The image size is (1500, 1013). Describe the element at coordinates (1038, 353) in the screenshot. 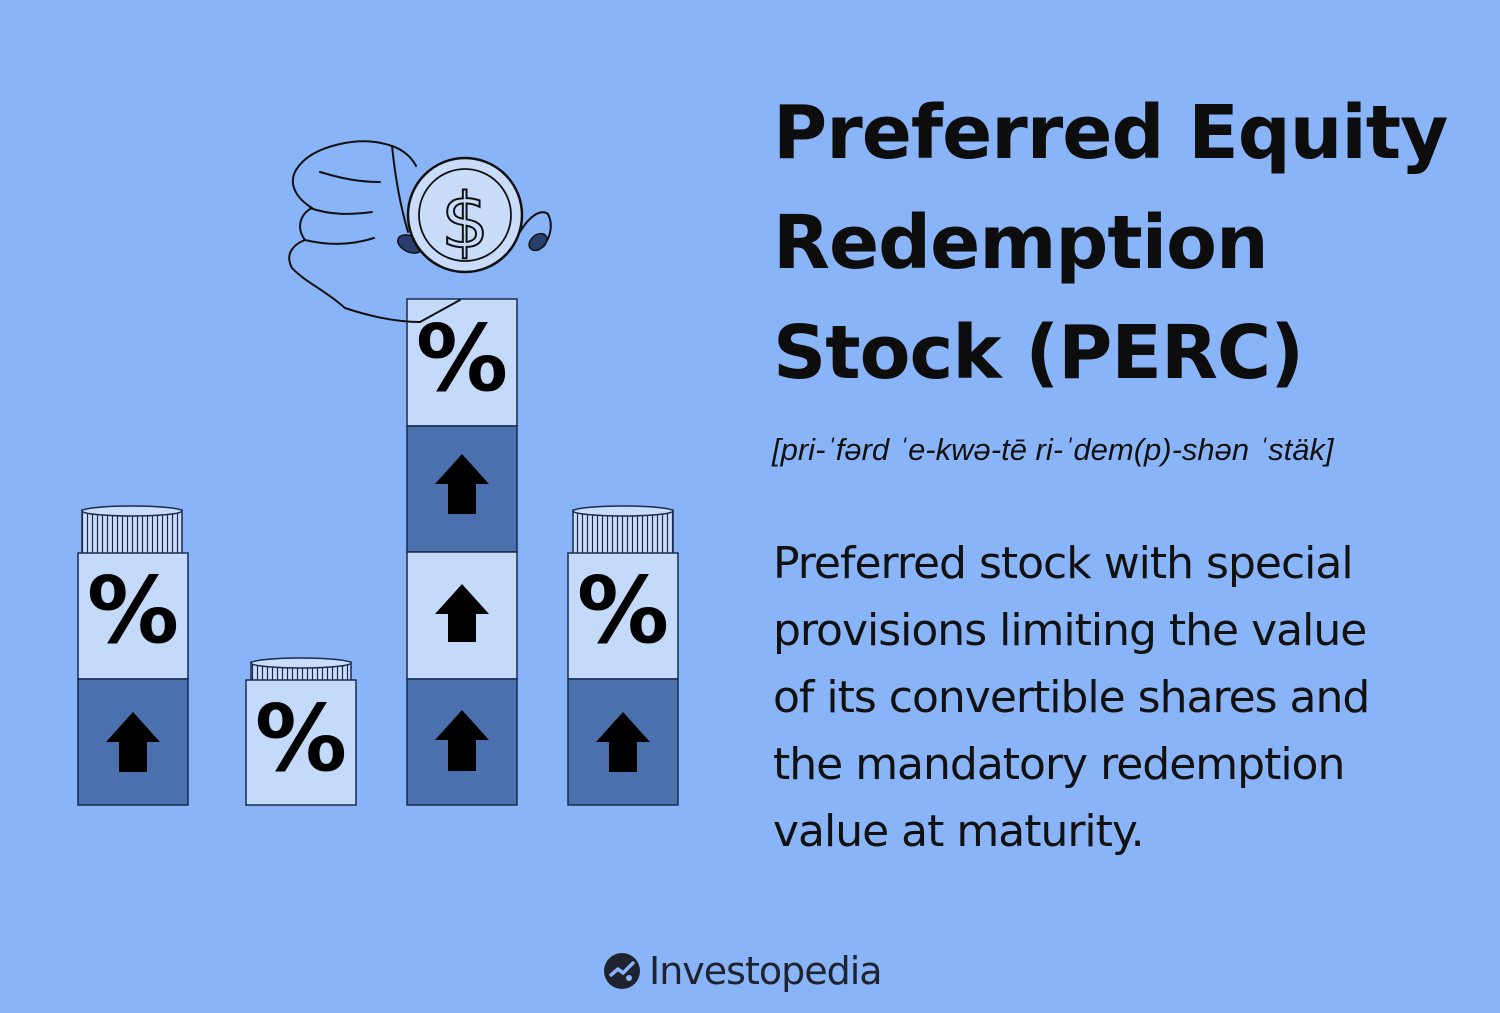

I see `title-line: Stock (PERC)` at that location.